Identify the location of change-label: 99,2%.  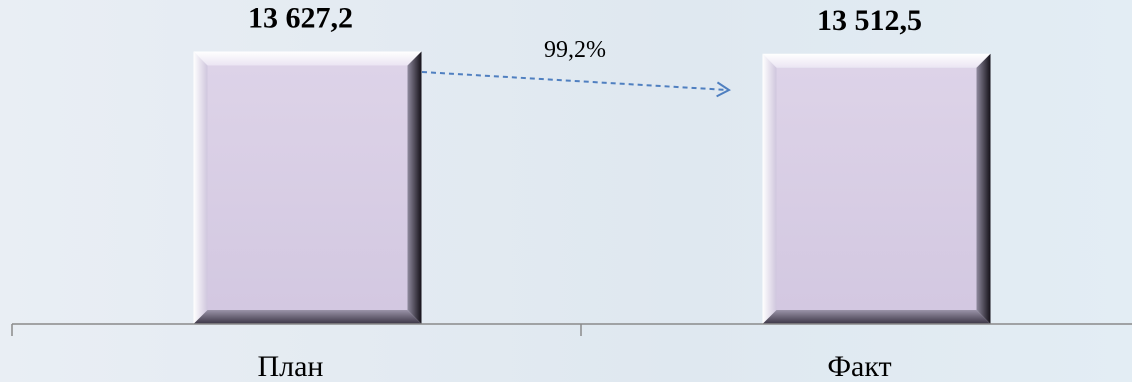
(575, 50).